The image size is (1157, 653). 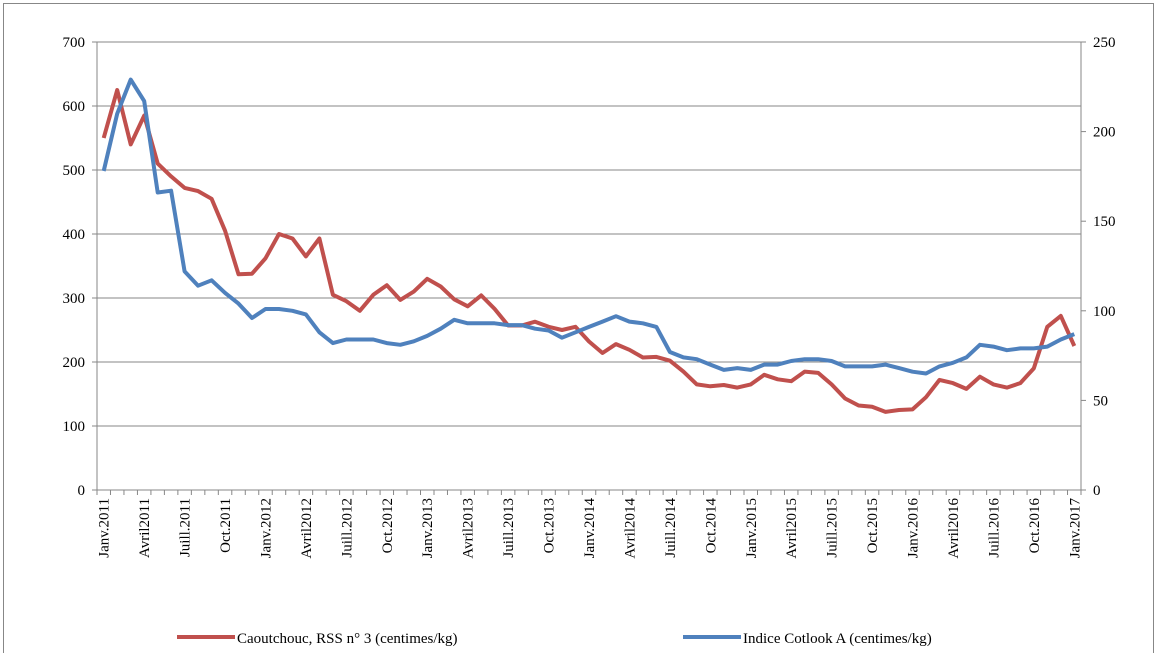 What do you see at coordinates (792, 528) in the screenshot?
I see `x-tick-label: Avril2015` at bounding box center [792, 528].